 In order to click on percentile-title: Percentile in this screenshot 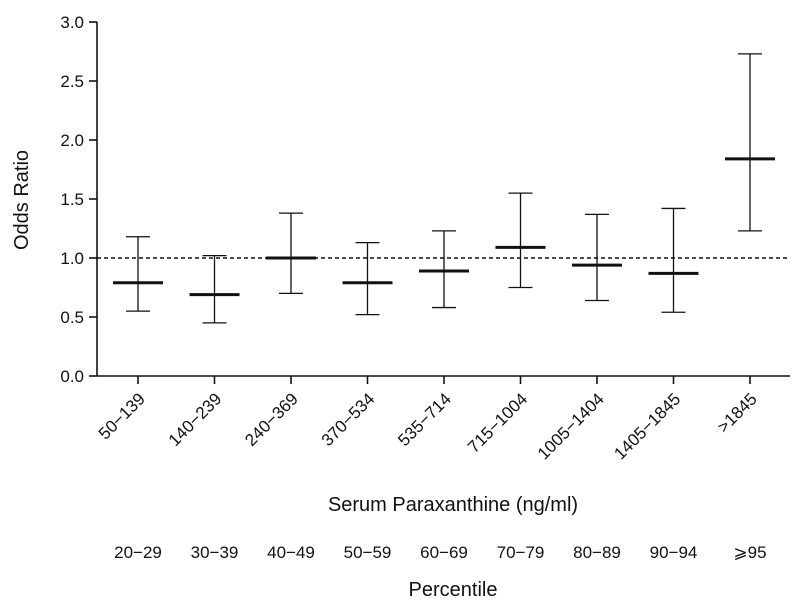, I will do `click(453, 590)`.